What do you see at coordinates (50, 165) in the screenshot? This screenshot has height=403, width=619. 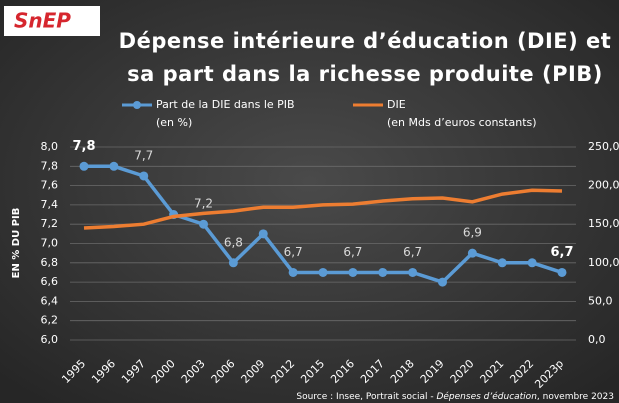 I see `y-tick-label: 7,8` at bounding box center [50, 165].